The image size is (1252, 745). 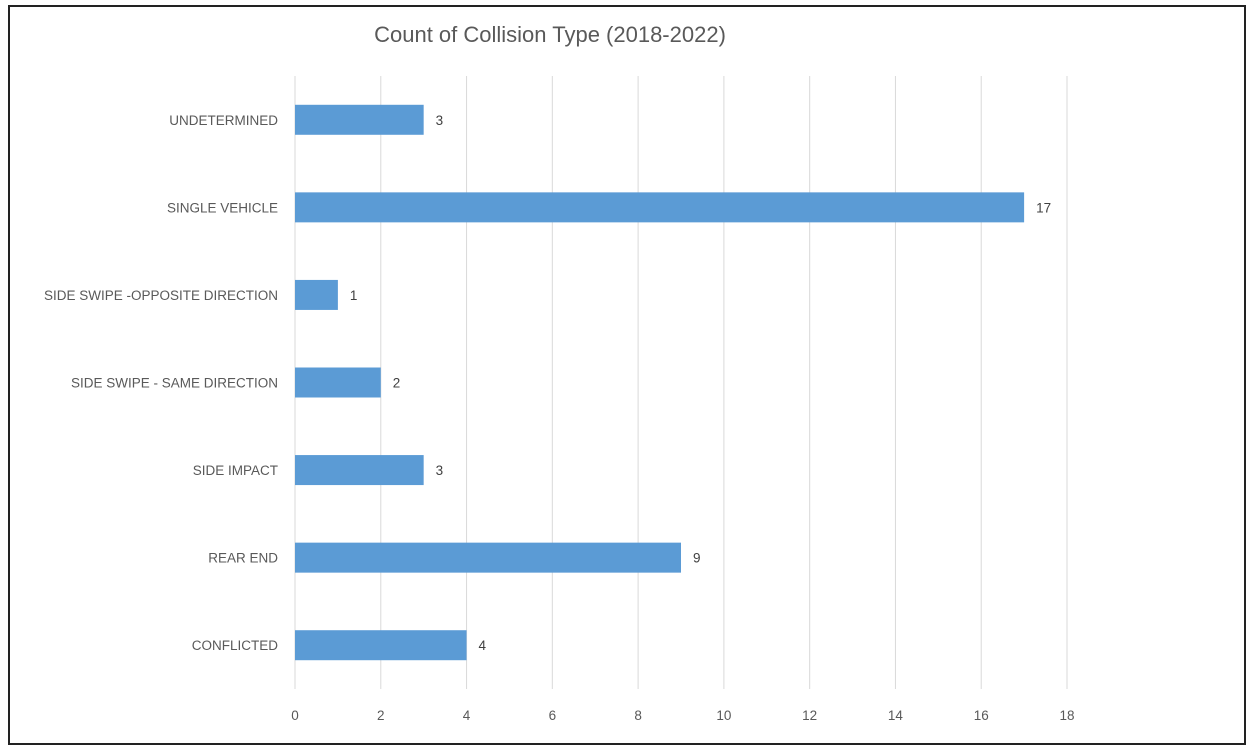 I want to click on category-label: SIDE SWIPE -OPPOSITE DIRECTION, so click(x=161, y=295).